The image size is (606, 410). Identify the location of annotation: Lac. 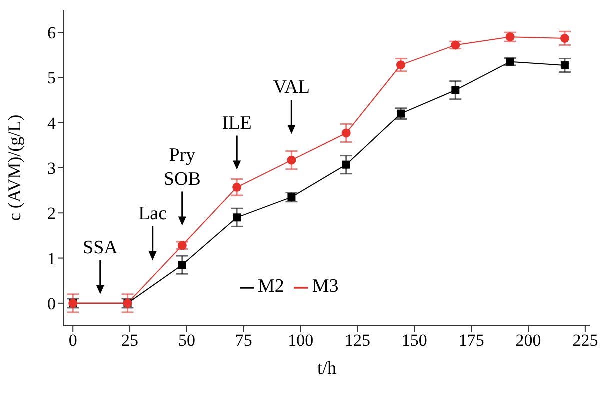
(153, 214).